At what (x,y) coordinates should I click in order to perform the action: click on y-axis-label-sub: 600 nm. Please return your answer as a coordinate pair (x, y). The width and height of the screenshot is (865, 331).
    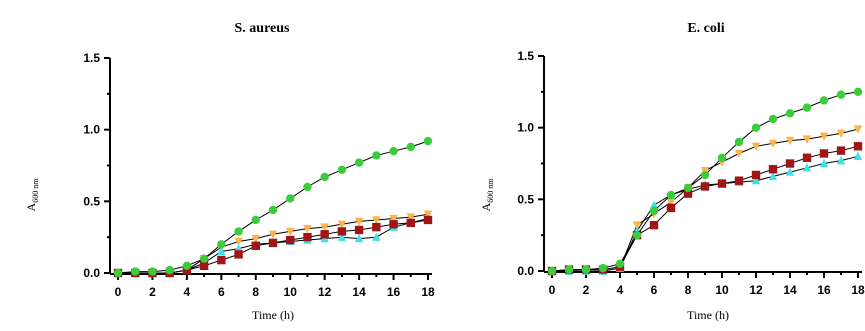
    Looking at the image, I should click on (490, 190).